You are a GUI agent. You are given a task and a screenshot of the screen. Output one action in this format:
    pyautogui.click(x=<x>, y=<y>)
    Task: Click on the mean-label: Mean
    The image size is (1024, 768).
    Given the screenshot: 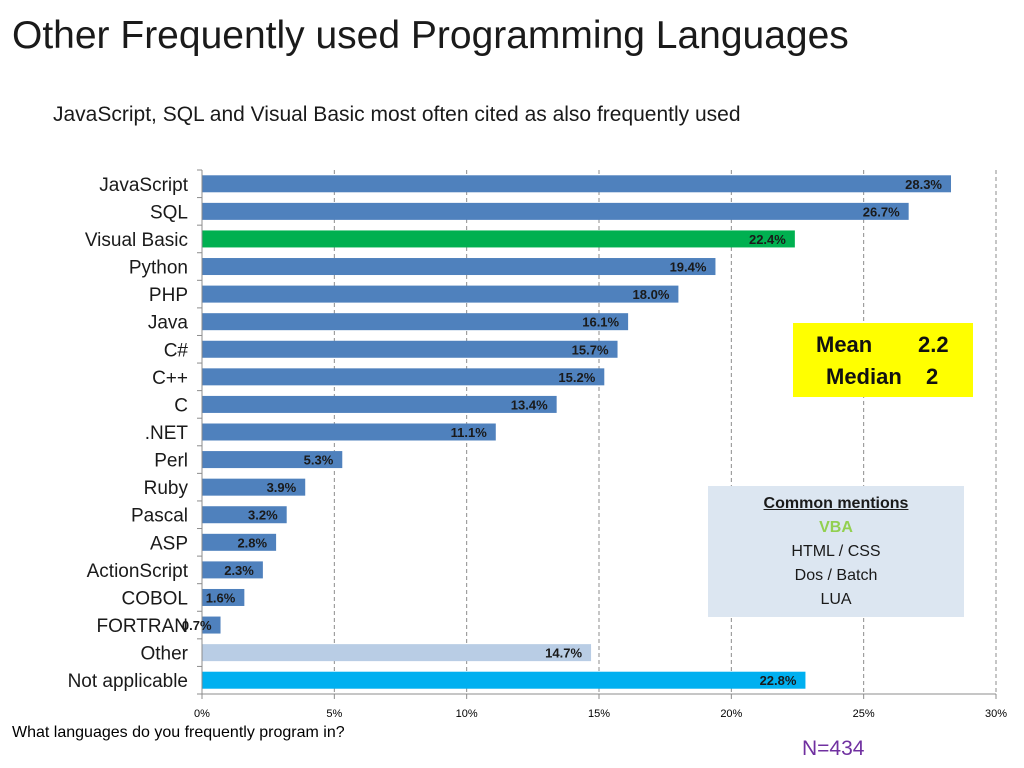 What is the action you would take?
    pyautogui.click(x=844, y=344)
    